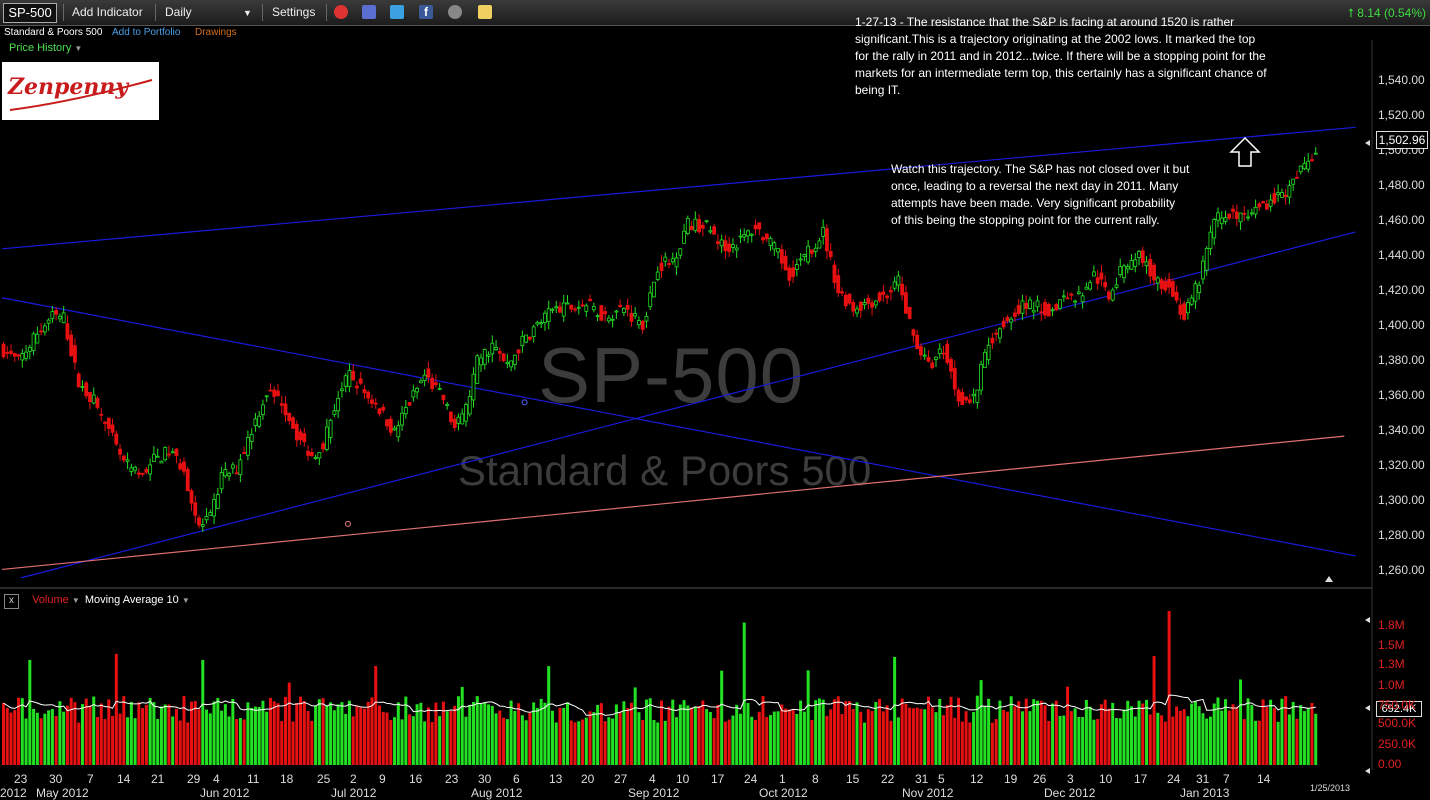  Describe the element at coordinates (426, 12) in the screenshot. I see `facebook-icon: f` at that location.